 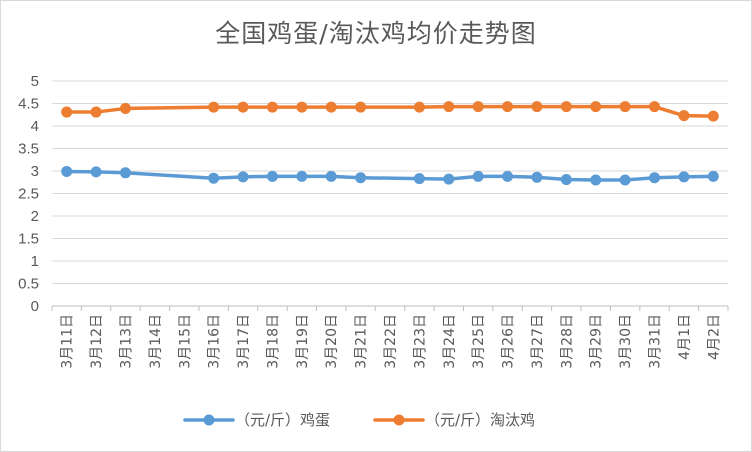 What do you see at coordinates (28, 239) in the screenshot?
I see `y-tick-label: 1.5` at bounding box center [28, 239].